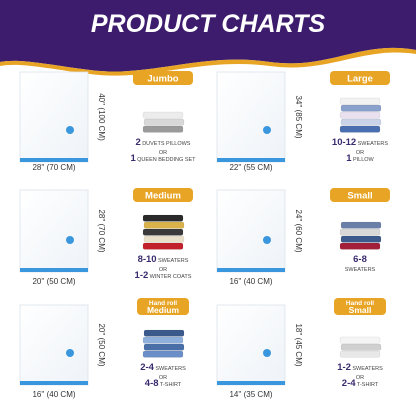  What do you see at coordinates (166, 160) in the screenshot?
I see `capacity-text: QUEEN BEDDING SET` at bounding box center [166, 160].